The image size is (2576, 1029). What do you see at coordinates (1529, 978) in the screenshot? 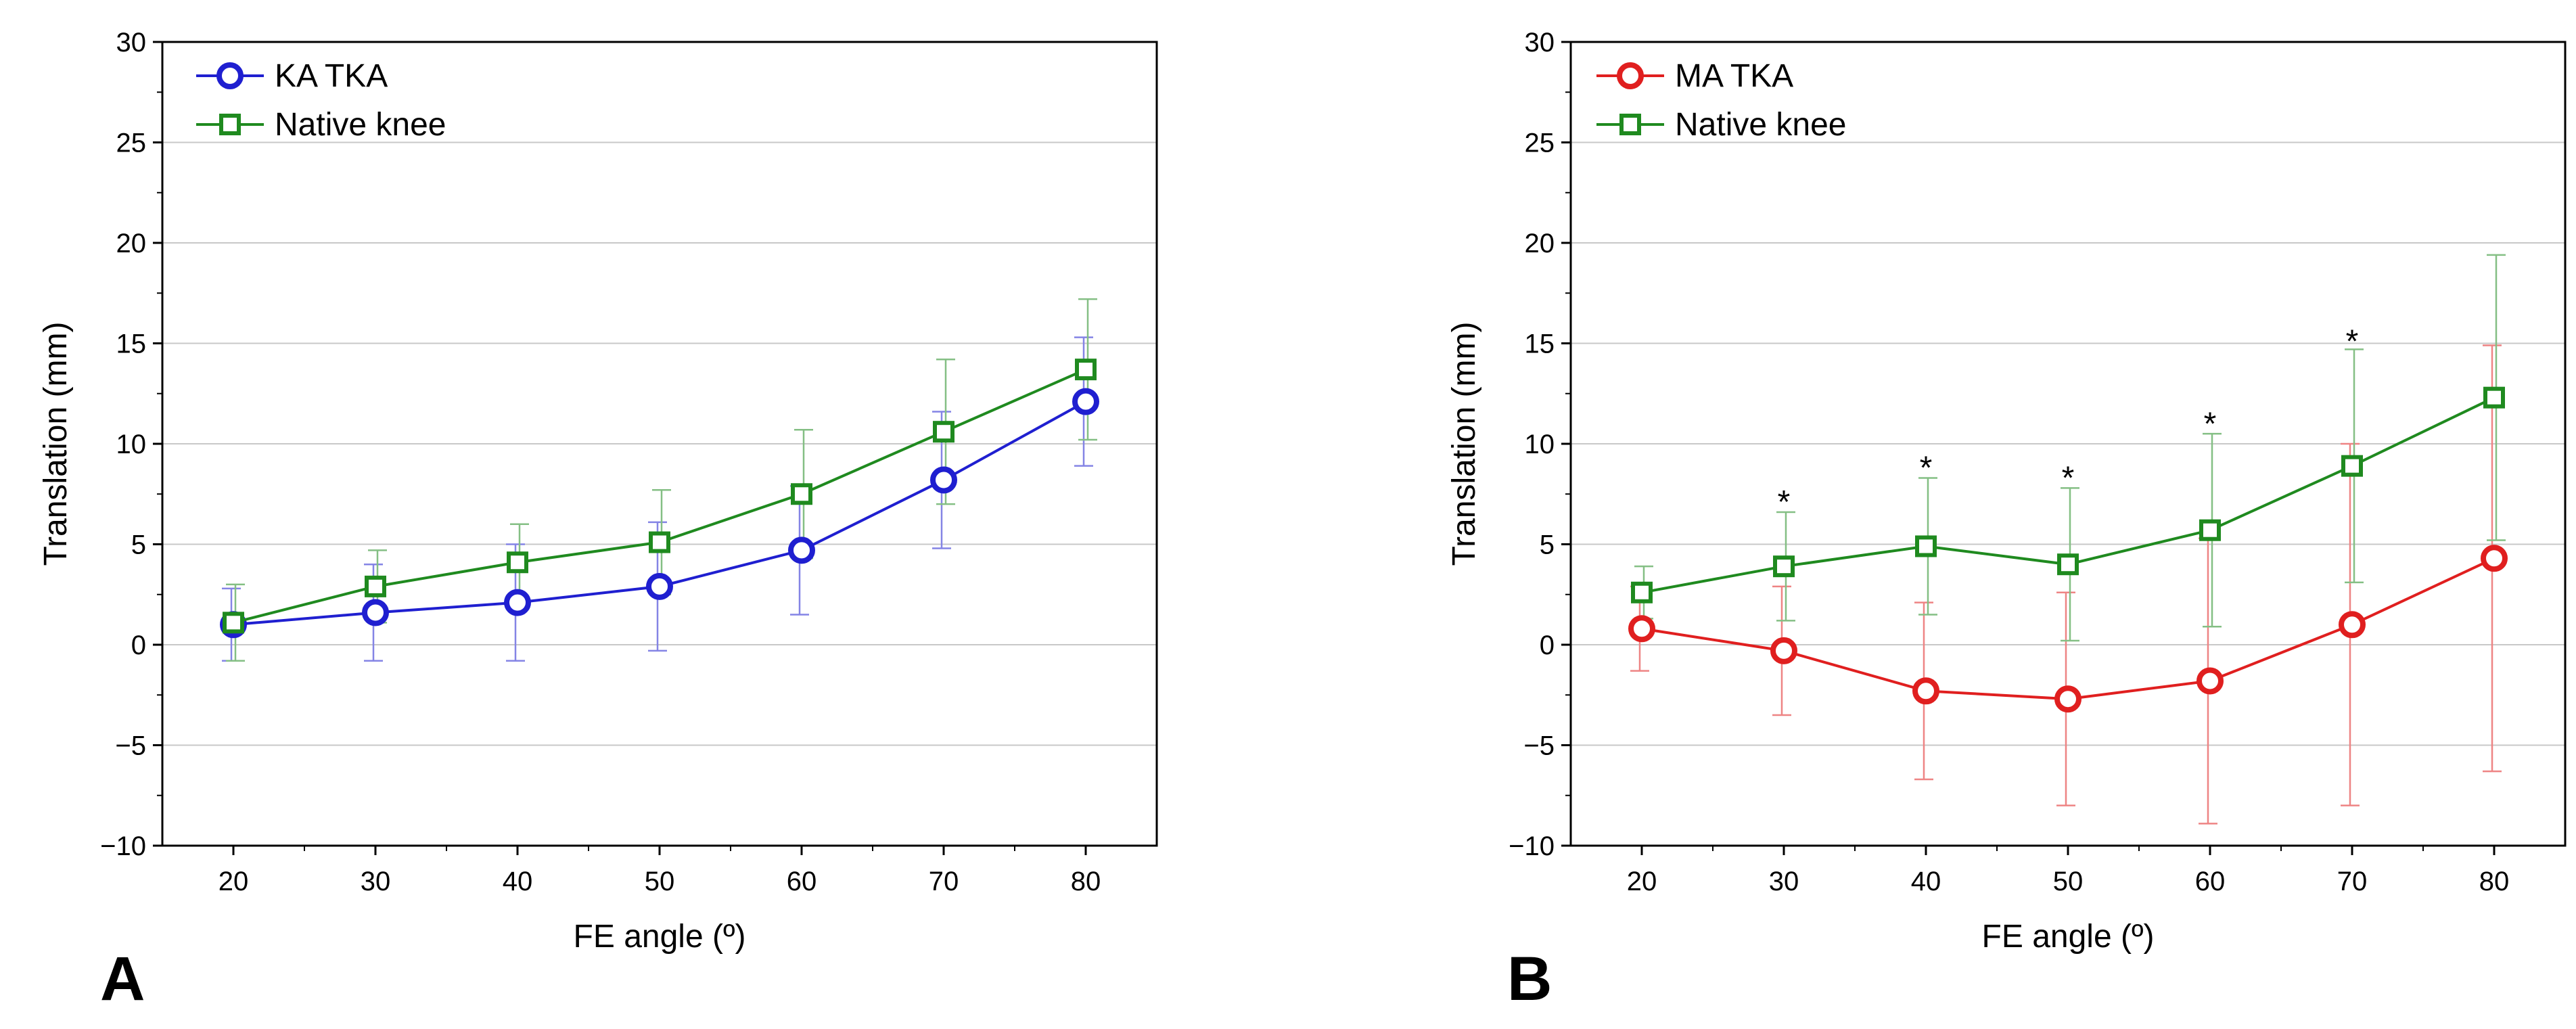
I see `panel-label: B` at bounding box center [1529, 978].